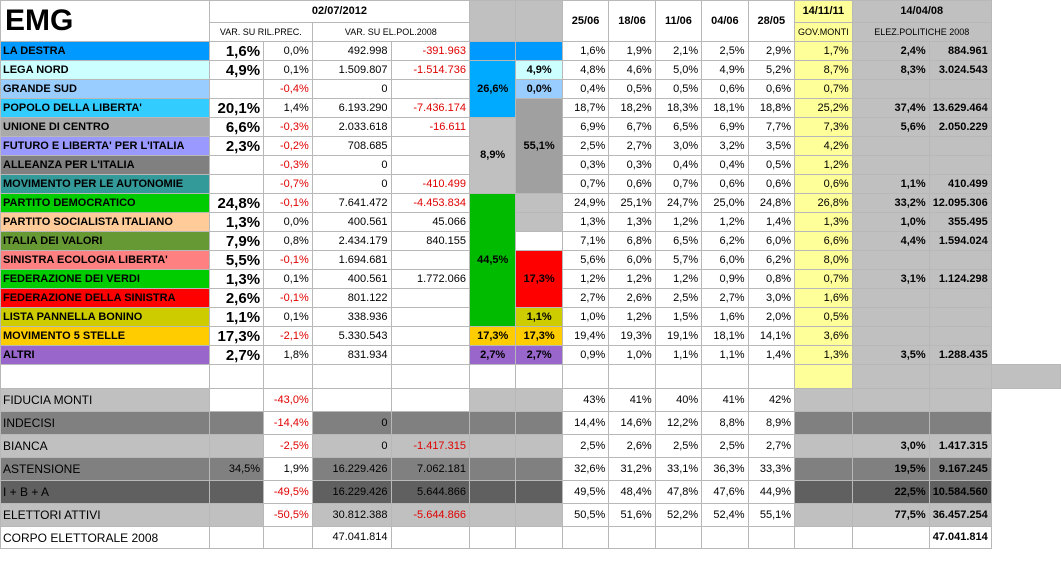 Image resolution: width=1061 pixels, height=562 pixels. Describe the element at coordinates (585, 400) in the screenshot. I see `stat-hist-value: 43%` at that location.